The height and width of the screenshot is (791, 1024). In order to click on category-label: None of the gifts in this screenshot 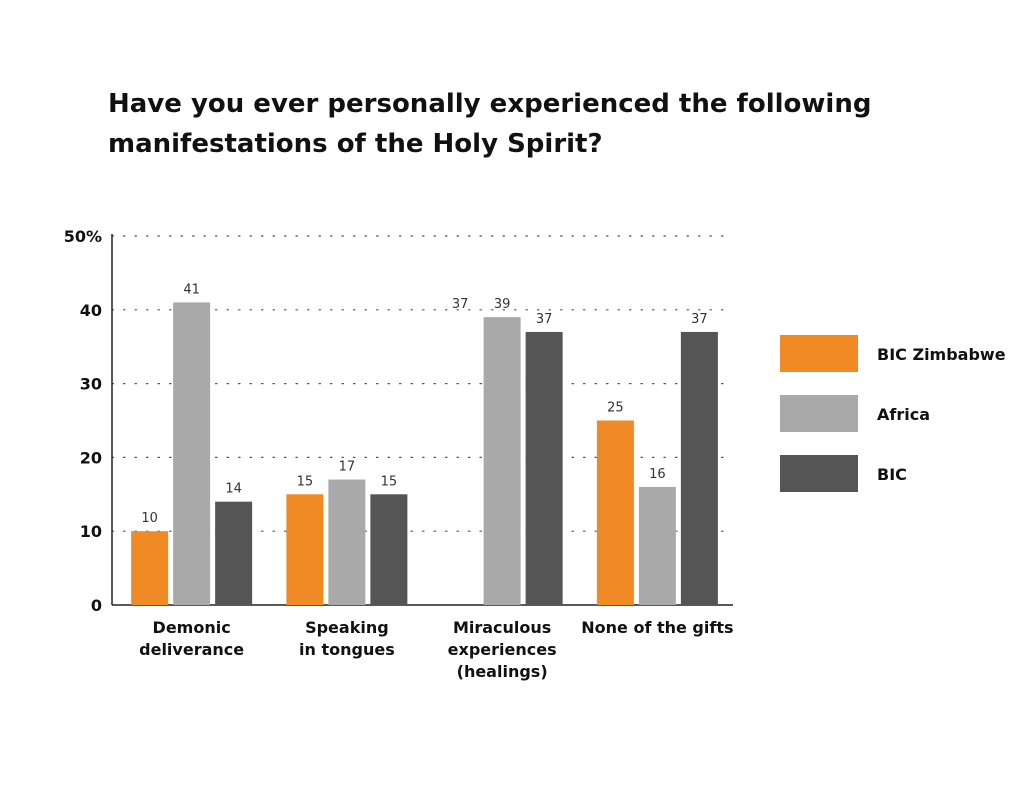, I will do `click(657, 627)`.